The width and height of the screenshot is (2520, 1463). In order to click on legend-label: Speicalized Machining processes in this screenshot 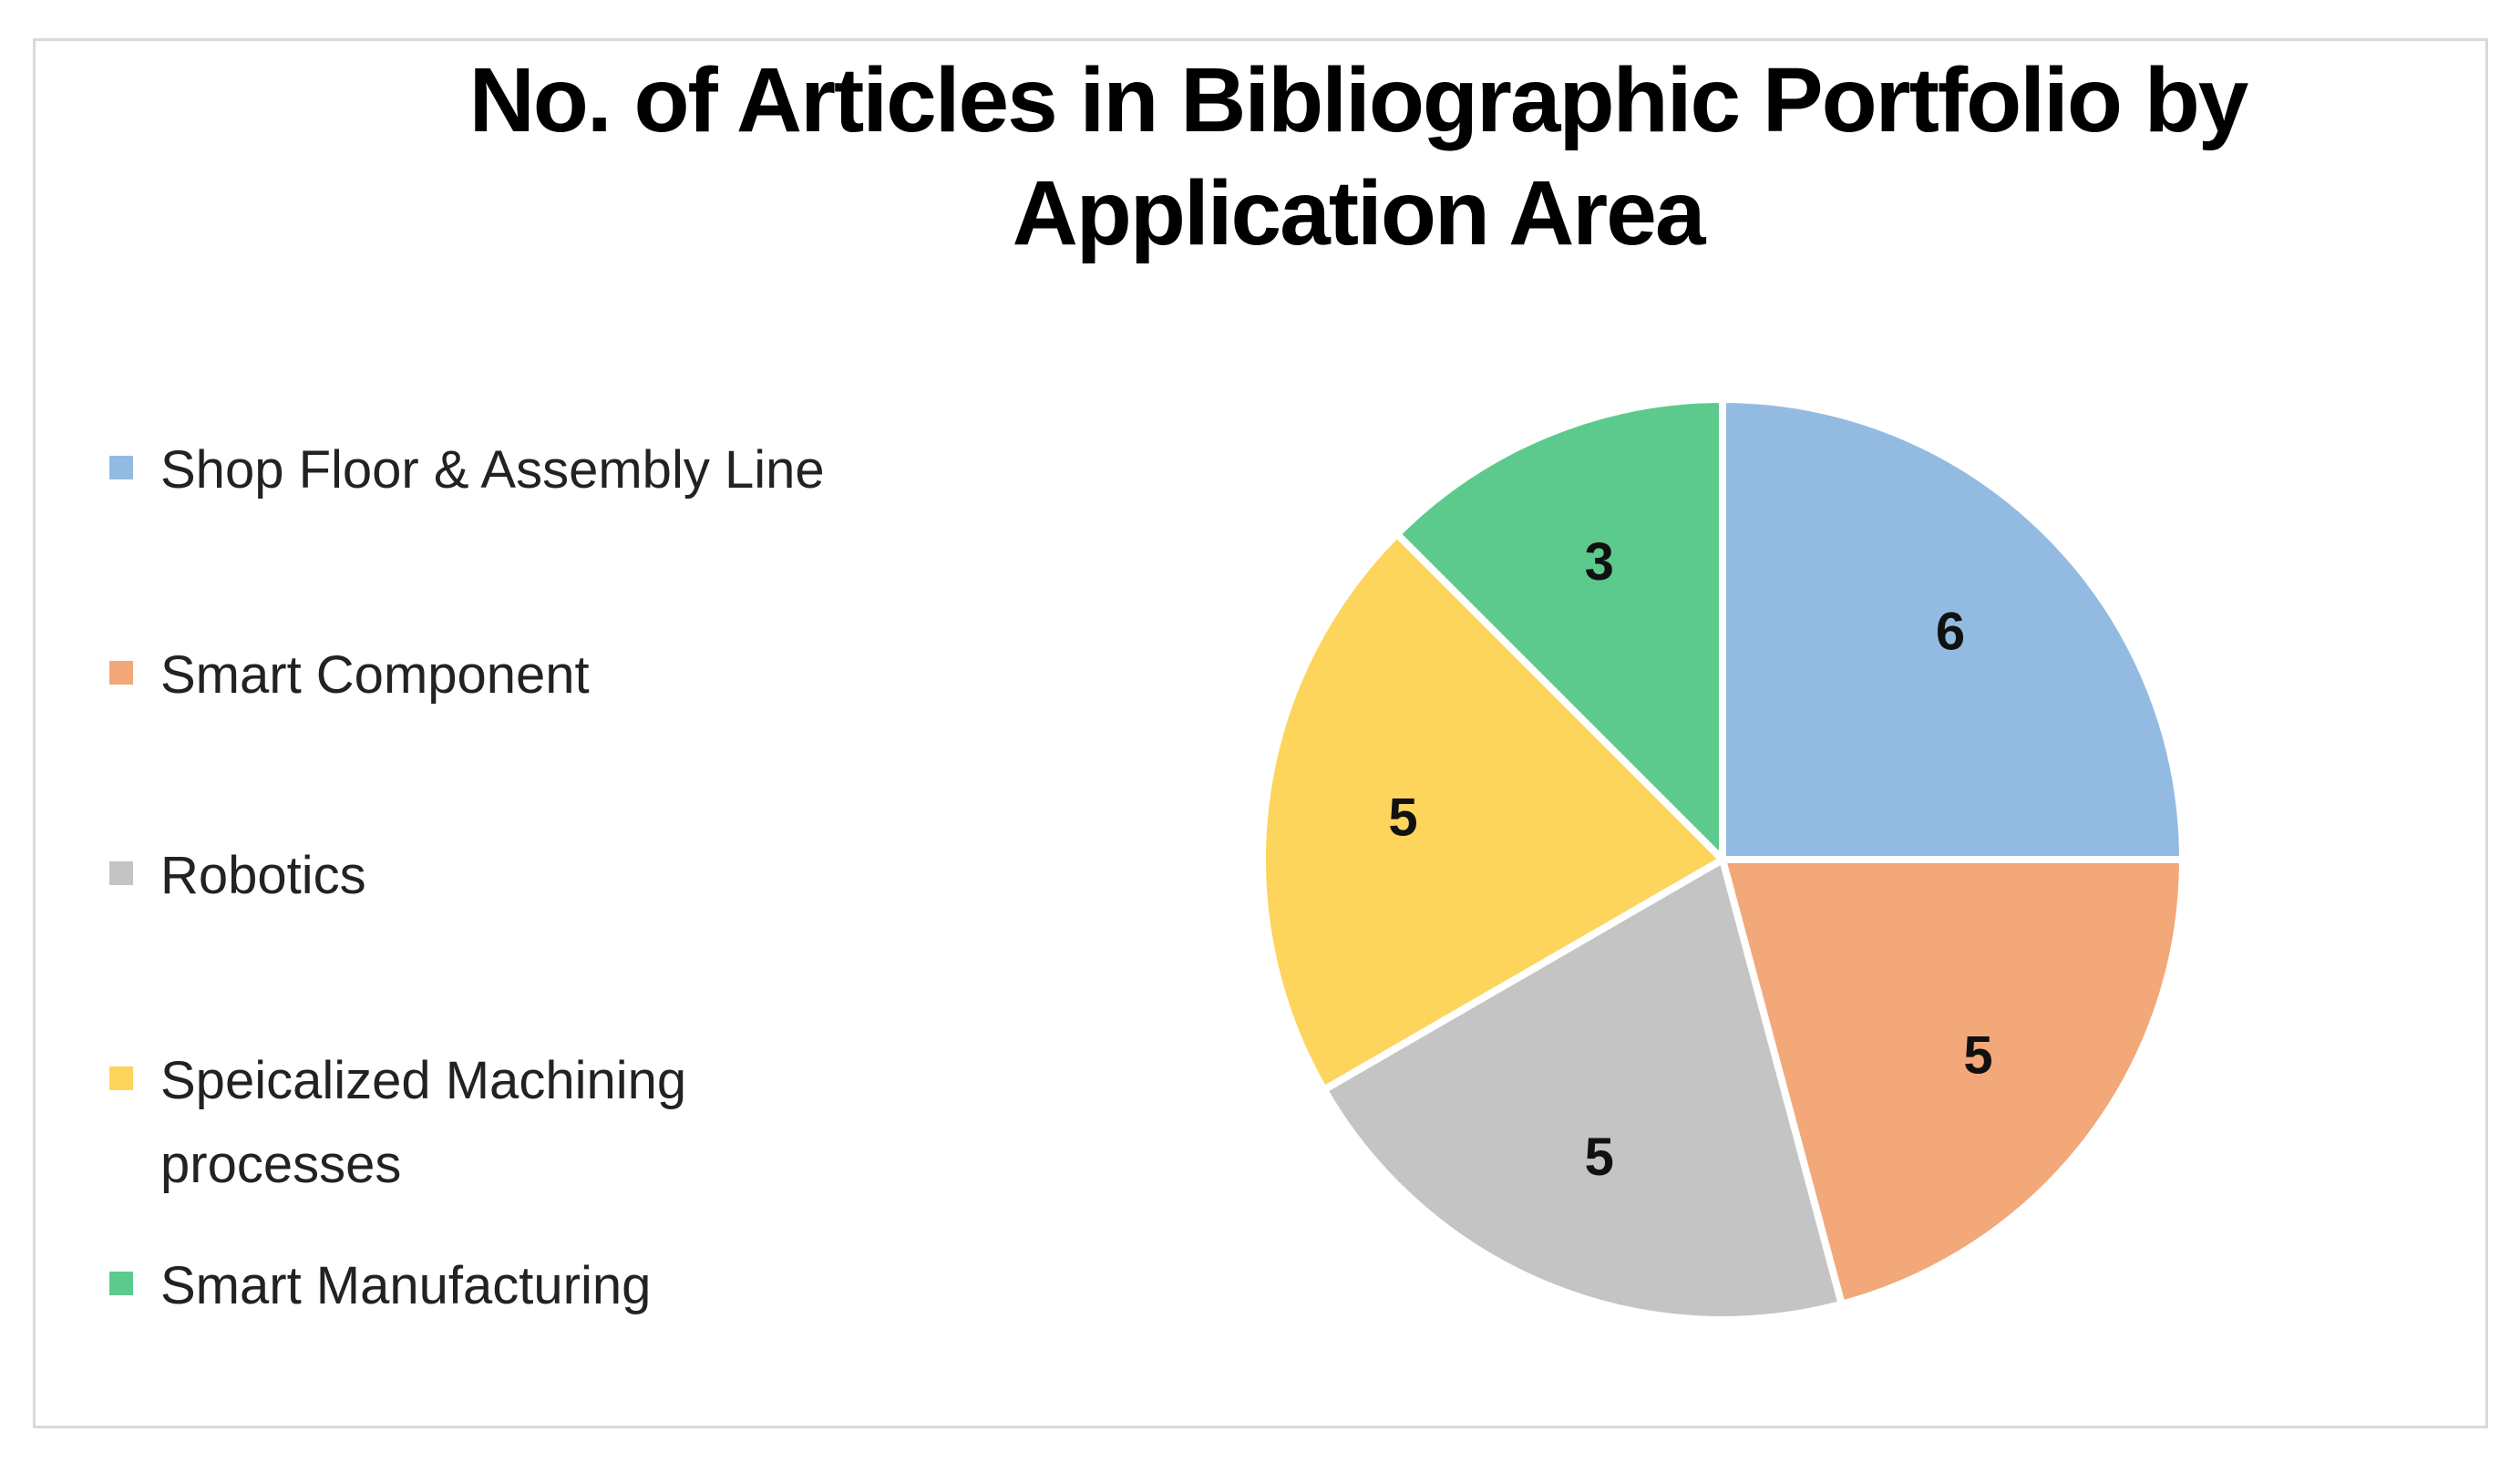, I will do `click(423, 1122)`.